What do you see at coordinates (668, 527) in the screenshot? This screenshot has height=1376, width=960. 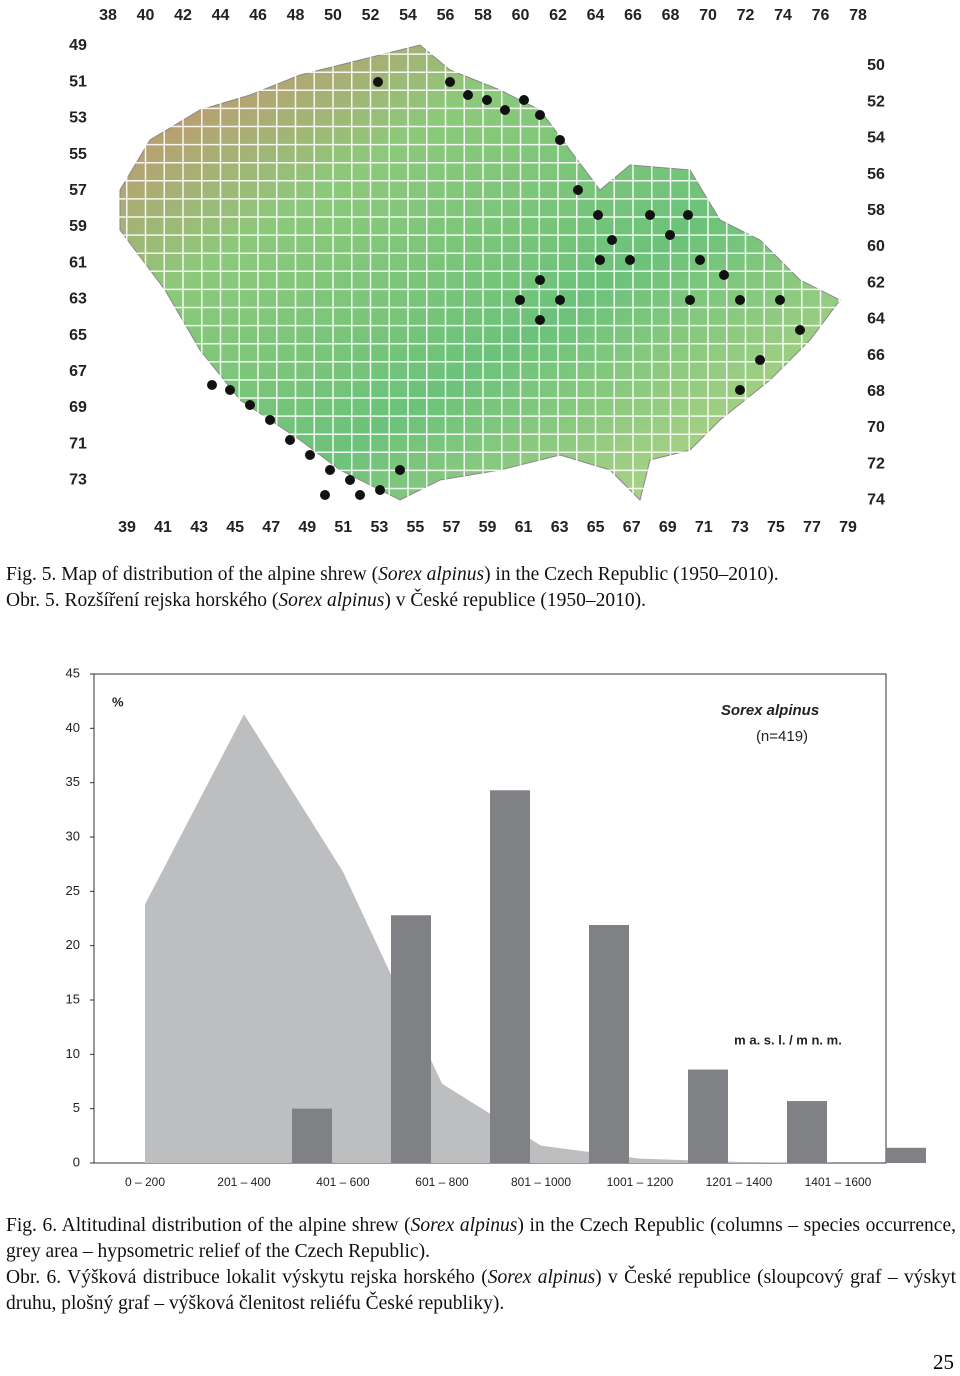 I see `map-column-label: 69` at bounding box center [668, 527].